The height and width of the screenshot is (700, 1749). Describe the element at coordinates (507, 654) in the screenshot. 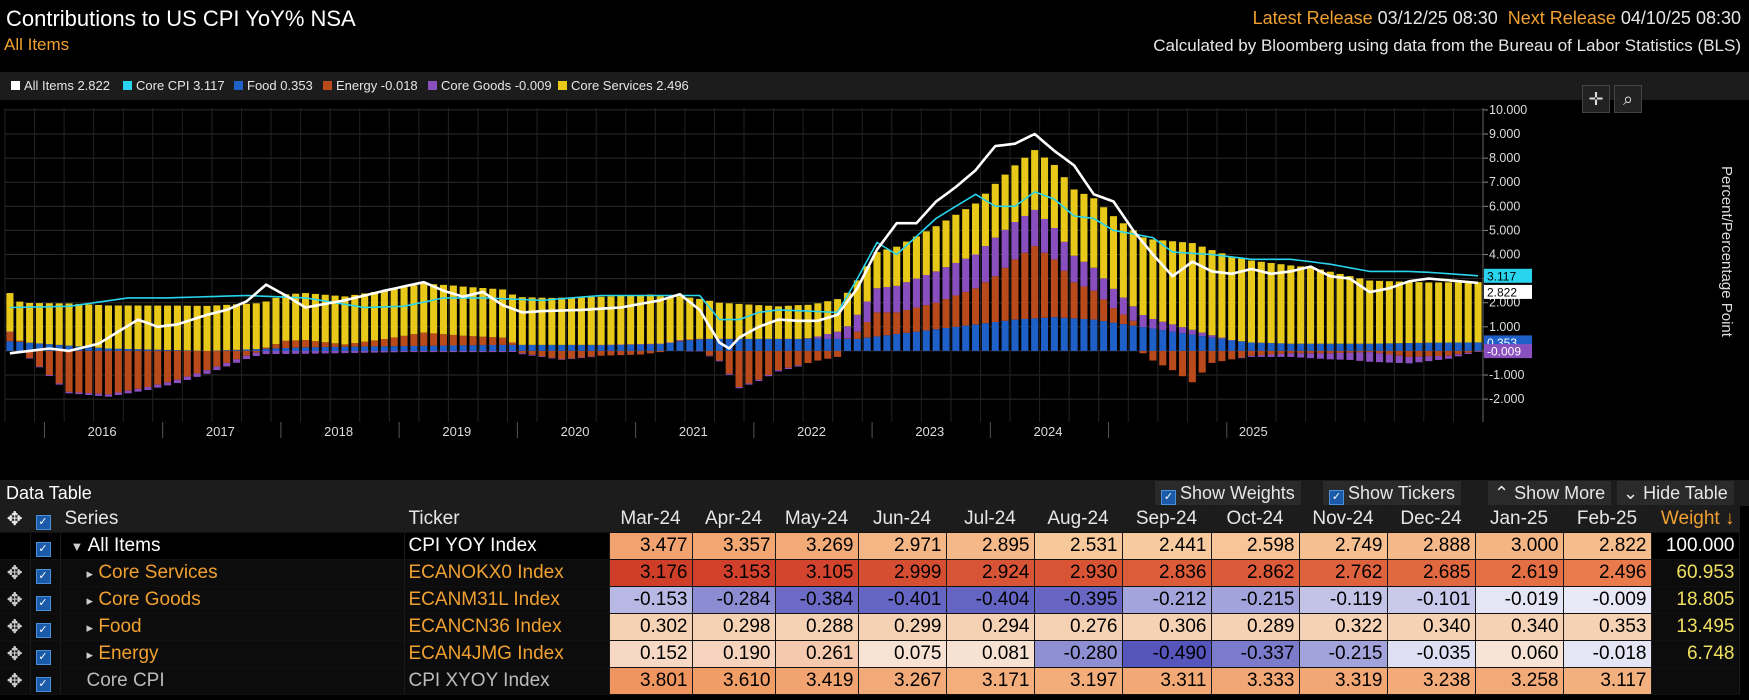

I see `ticker-cell: ECAN4JMG Index` at that location.